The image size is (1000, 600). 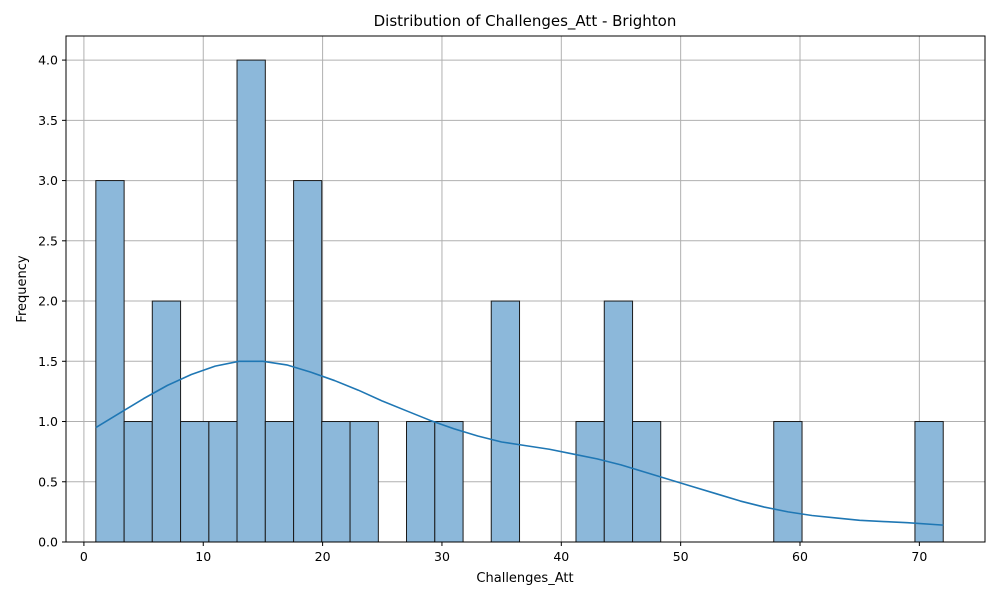 What do you see at coordinates (48, 361) in the screenshot?
I see `y-tick-label: 1.5` at bounding box center [48, 361].